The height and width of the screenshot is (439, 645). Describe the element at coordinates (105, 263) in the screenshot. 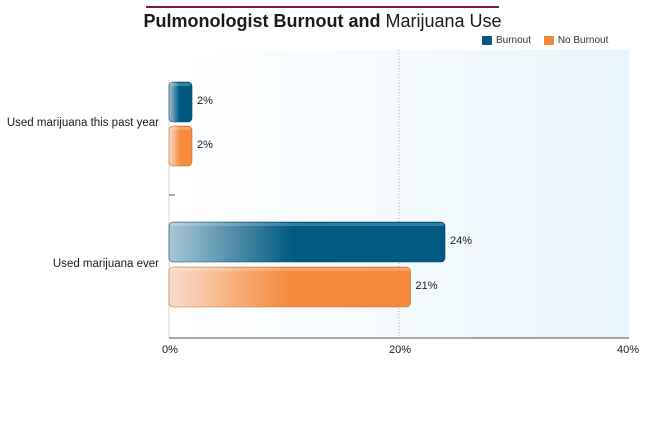

I see `category-label: Used marijuana ever` at that location.